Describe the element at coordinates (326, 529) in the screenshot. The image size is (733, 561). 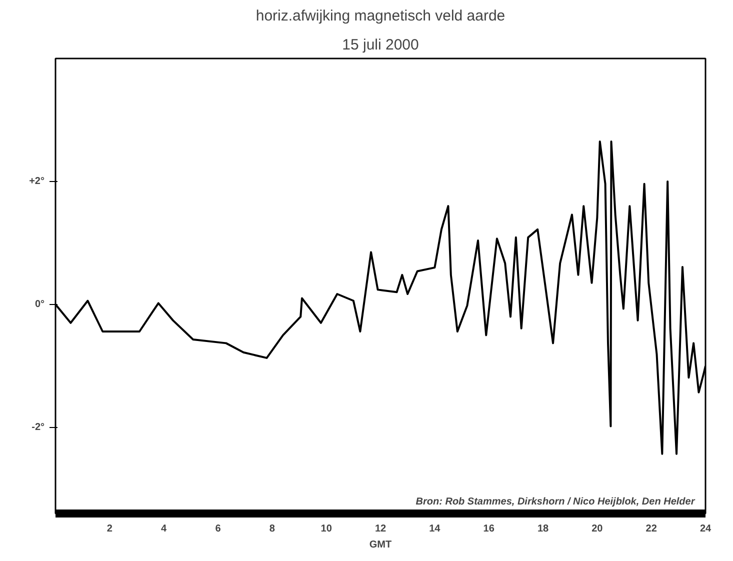
I see `x-tick-label: 10` at that location.